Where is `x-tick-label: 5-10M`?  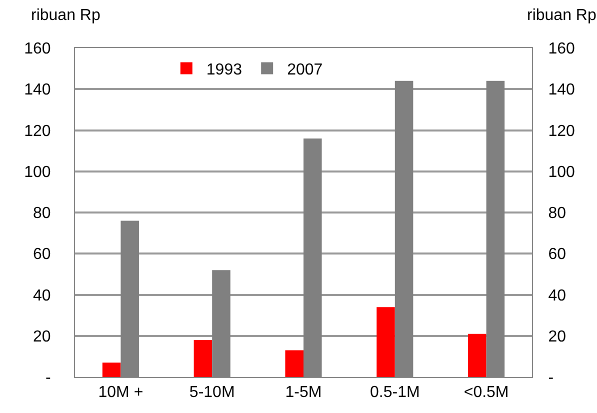 x-tick-label: 5-10M is located at coordinates (212, 393).